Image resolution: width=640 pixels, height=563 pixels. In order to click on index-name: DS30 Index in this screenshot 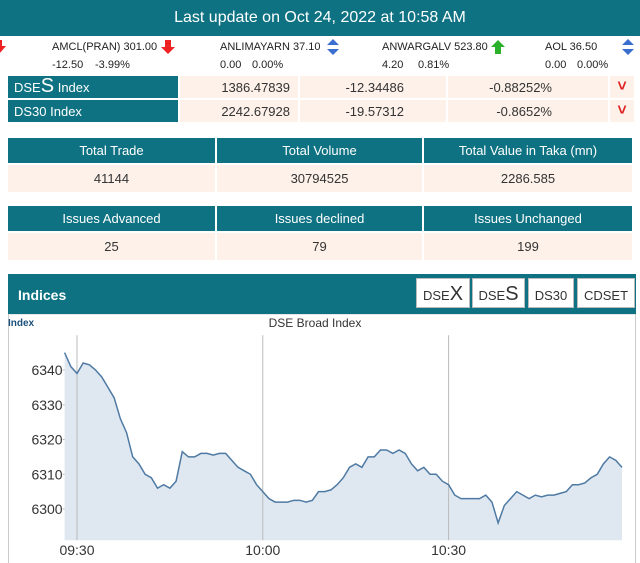, I will do `click(48, 111)`.